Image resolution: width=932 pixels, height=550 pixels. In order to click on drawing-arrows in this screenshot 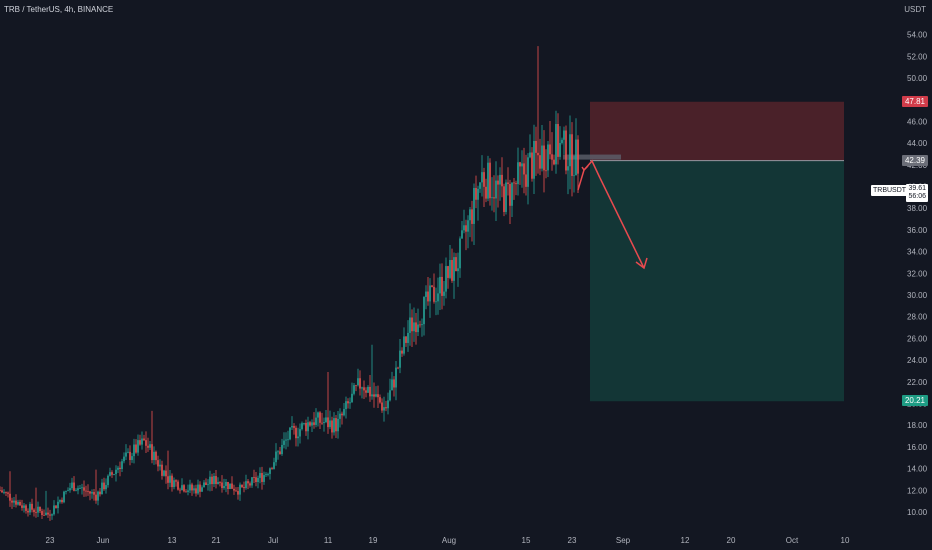, I will do `click(612, 214)`.